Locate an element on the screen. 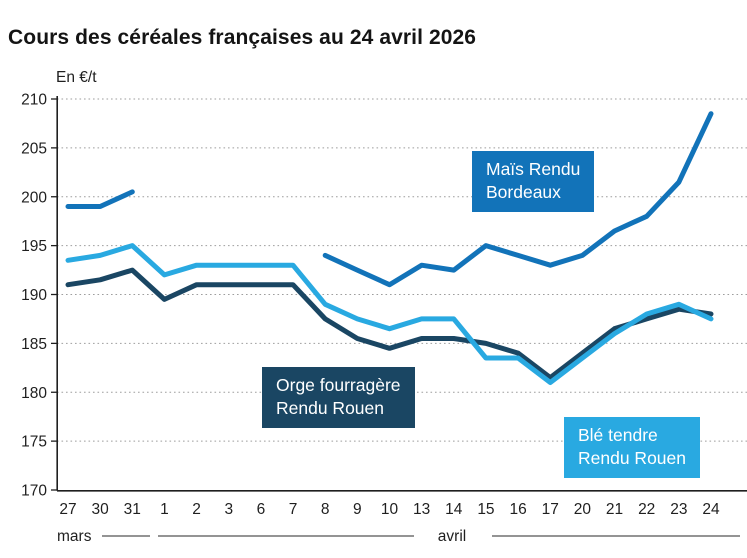  series-label-line: Maïs Rendu is located at coordinates (533, 169).